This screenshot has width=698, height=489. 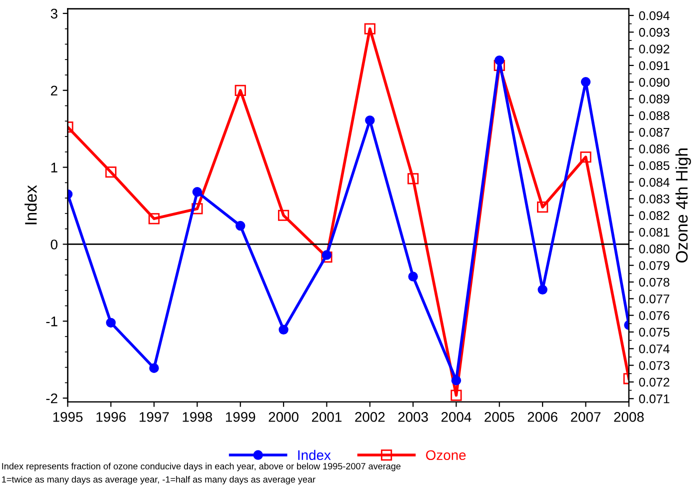 What do you see at coordinates (654, 332) in the screenshot?
I see `y2-tick-label: 0.075` at bounding box center [654, 332].